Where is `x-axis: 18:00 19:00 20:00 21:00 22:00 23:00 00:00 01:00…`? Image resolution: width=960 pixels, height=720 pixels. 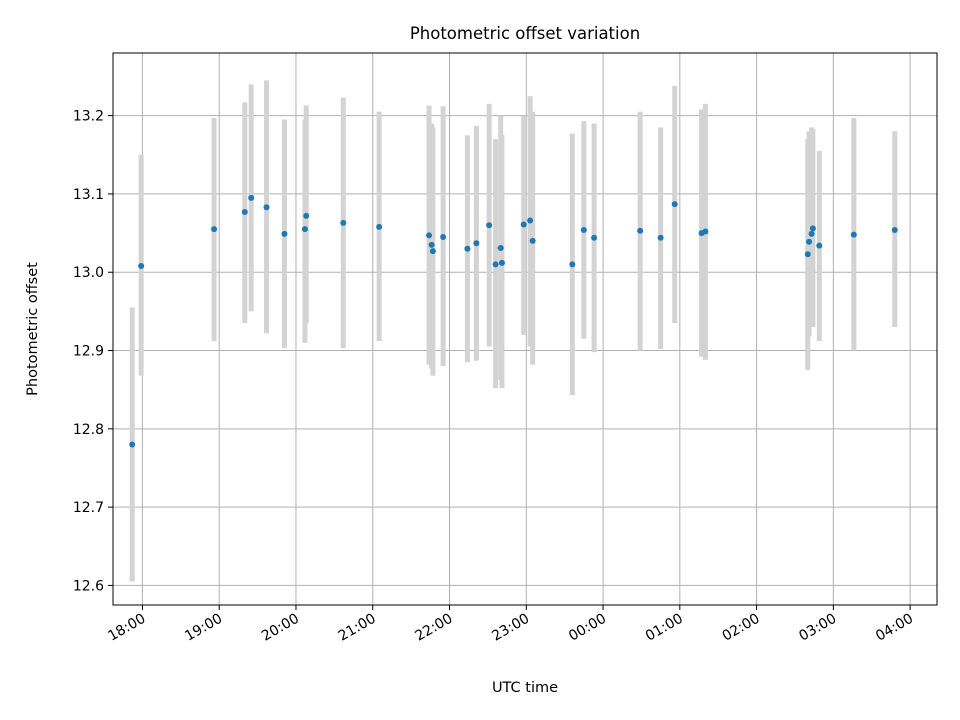 x-axis: 18:00 19:00 20:00 21:00 22:00 23:00 00:00 01:00… is located at coordinates (510, 625).